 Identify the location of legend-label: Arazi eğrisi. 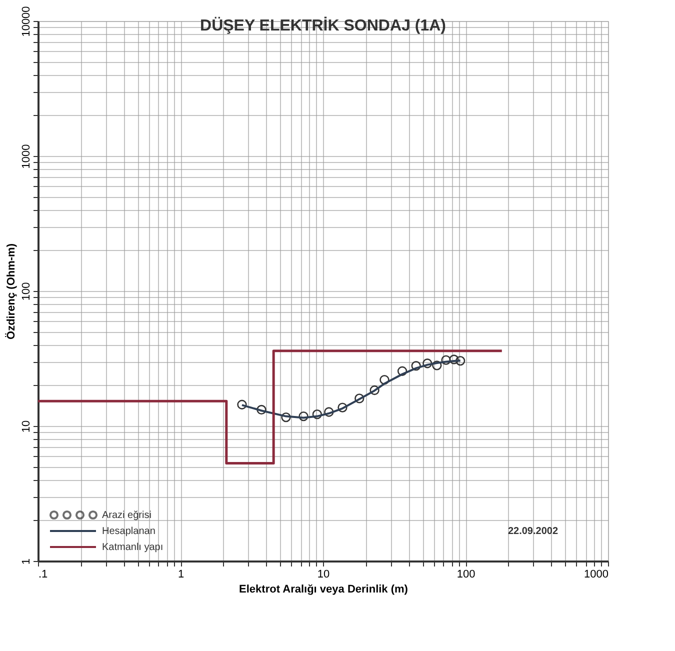
(127, 515).